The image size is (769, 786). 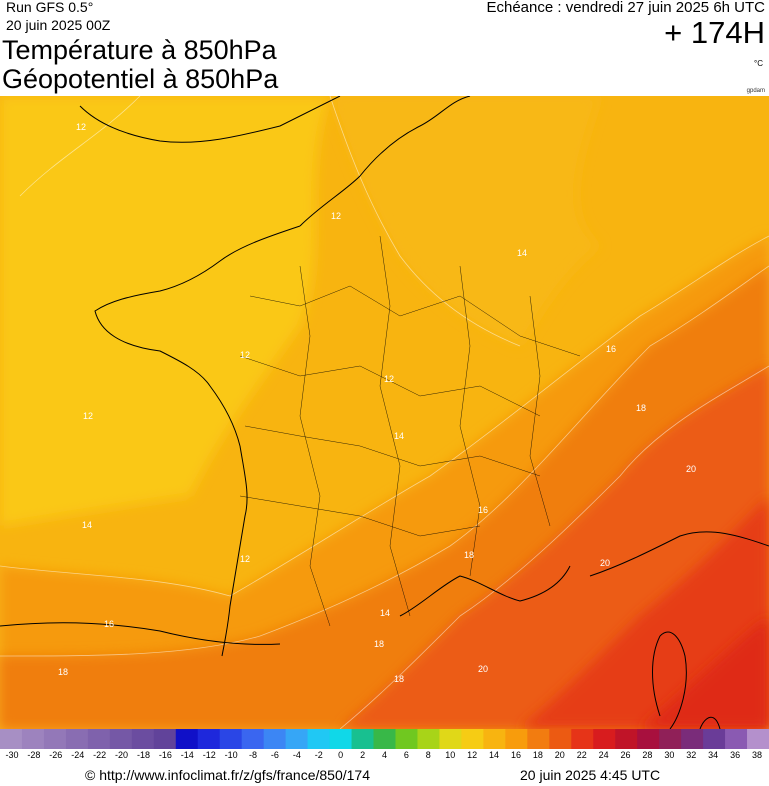 What do you see at coordinates (363, 755) in the screenshot?
I see `colorbar-tick-label: 2` at bounding box center [363, 755].